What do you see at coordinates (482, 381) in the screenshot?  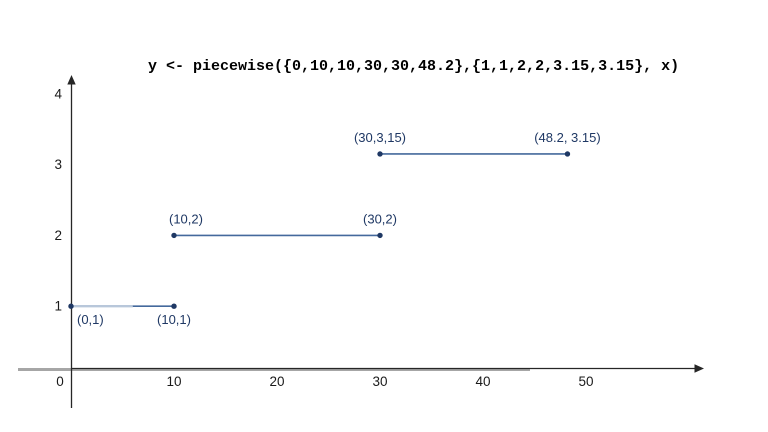 I see `x-tick-label: 40` at bounding box center [482, 381].